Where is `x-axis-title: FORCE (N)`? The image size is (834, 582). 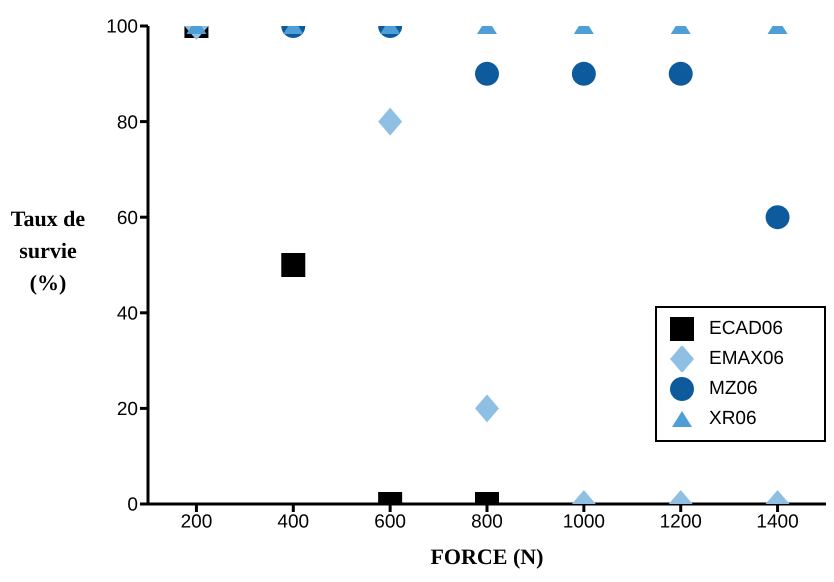
x-axis-title: FORCE (N) is located at coordinates (487, 556).